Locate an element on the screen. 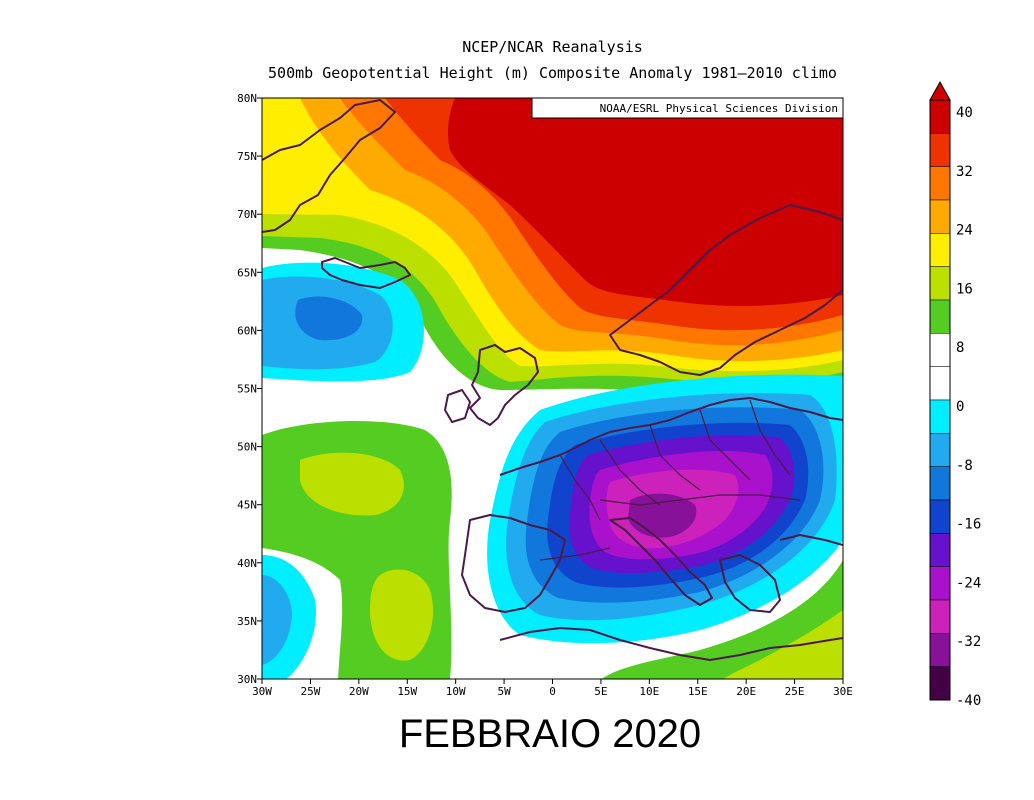 This screenshot has height=800, width=1034. coastline-britain is located at coordinates (504, 385).